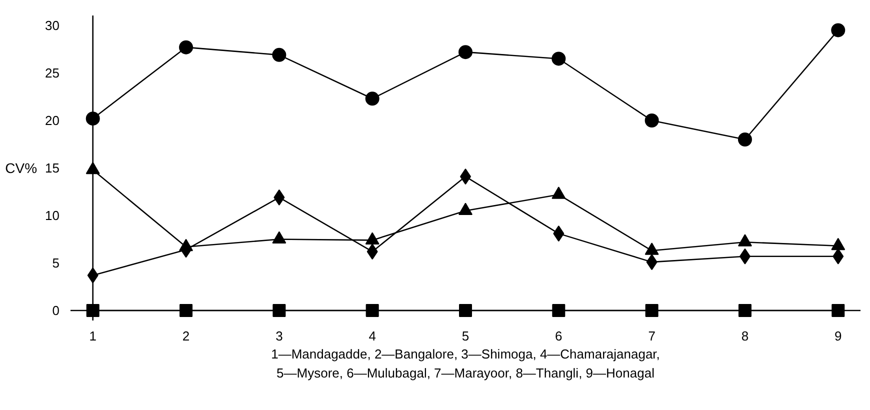 This screenshot has width=870, height=410. I want to click on y-tick-label: 25, so click(52, 72).